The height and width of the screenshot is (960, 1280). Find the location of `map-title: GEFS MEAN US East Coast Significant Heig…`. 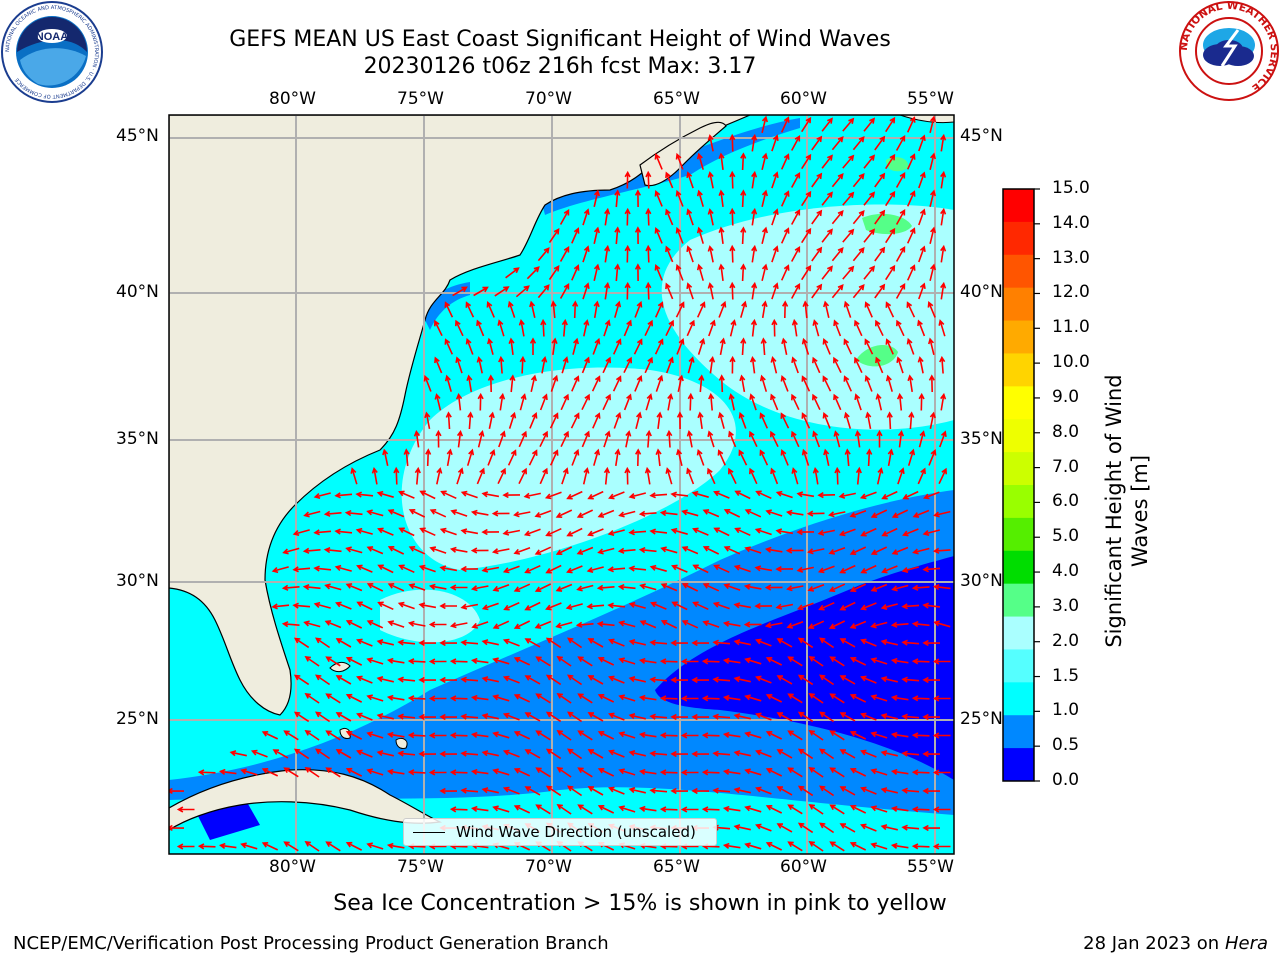

map-title: GEFS MEAN US East Coast Significant Heig… is located at coordinates (560, 39).